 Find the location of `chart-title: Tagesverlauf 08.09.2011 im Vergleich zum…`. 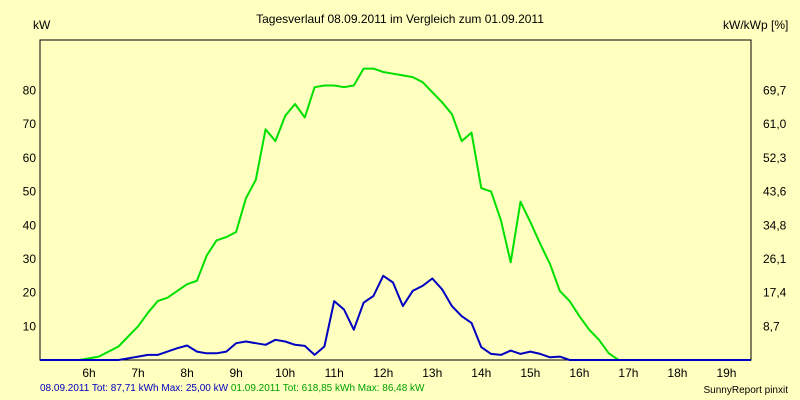

chart-title: Tagesverlauf 08.09.2011 im Vergleich zum… is located at coordinates (400, 19).